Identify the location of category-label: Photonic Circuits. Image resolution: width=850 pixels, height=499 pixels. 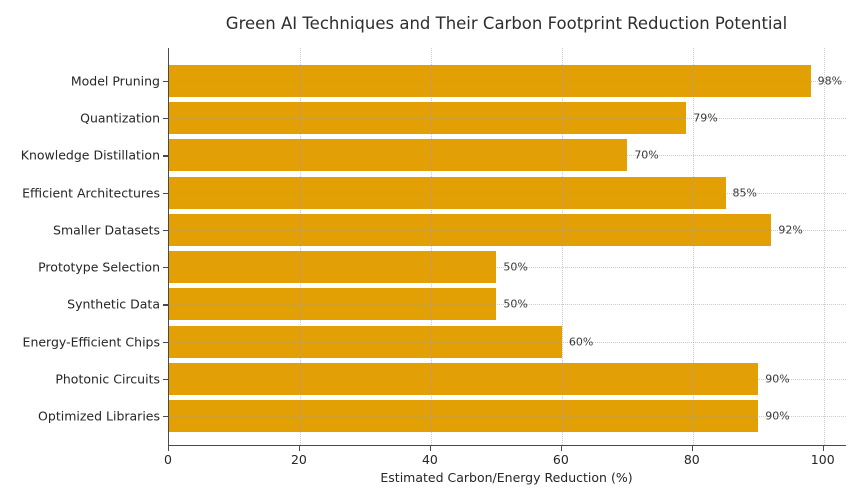
(107, 379).